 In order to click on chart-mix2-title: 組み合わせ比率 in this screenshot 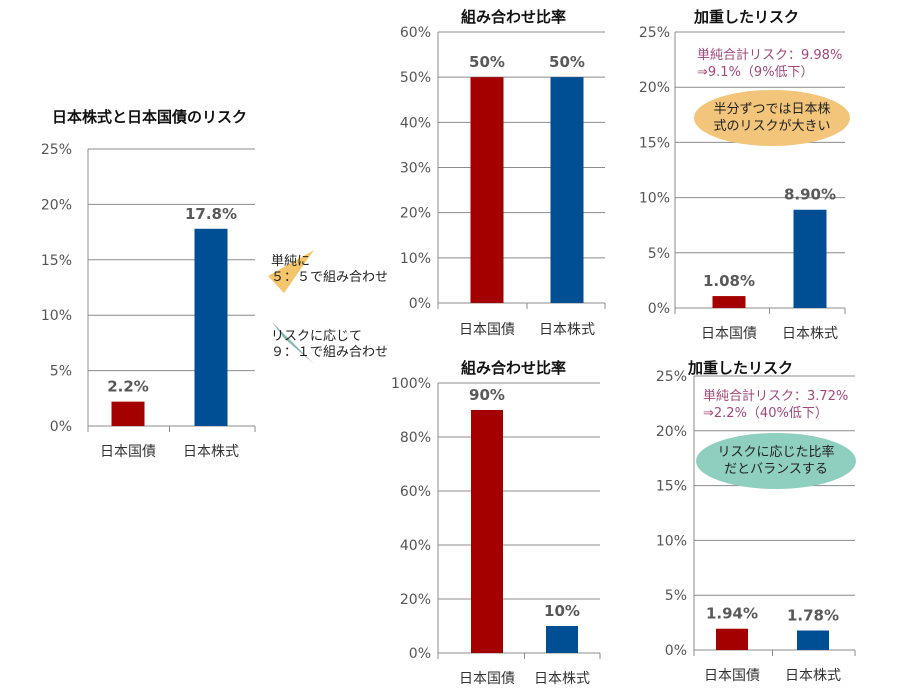, I will do `click(513, 368)`.